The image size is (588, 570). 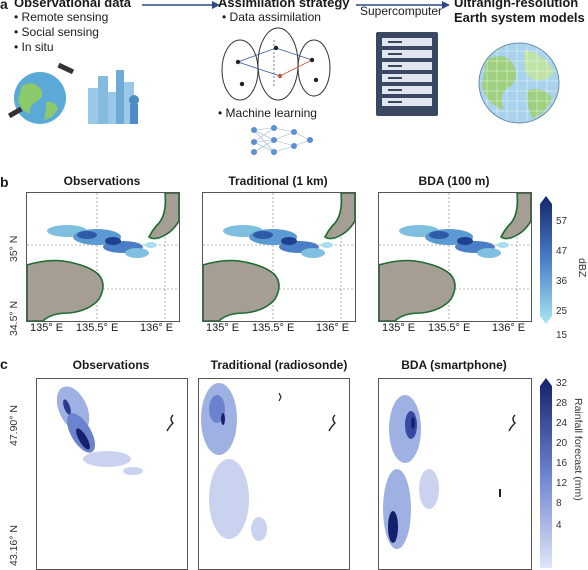 I want to click on c-title-3: BDA (smartphone), so click(x=454, y=365).